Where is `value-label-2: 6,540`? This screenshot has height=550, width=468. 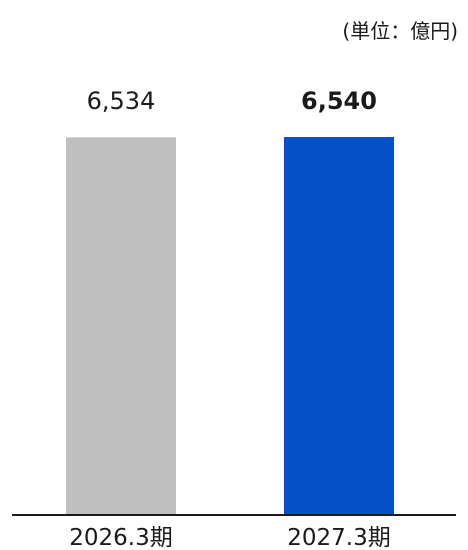 value-label-2: 6,540 is located at coordinates (339, 101).